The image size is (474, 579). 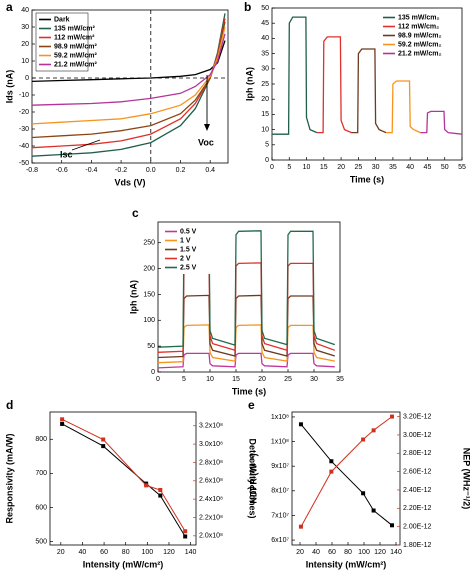 What do you see at coordinates (265, 8) in the screenshot?
I see `y-tick-label: 50` at bounding box center [265, 8].